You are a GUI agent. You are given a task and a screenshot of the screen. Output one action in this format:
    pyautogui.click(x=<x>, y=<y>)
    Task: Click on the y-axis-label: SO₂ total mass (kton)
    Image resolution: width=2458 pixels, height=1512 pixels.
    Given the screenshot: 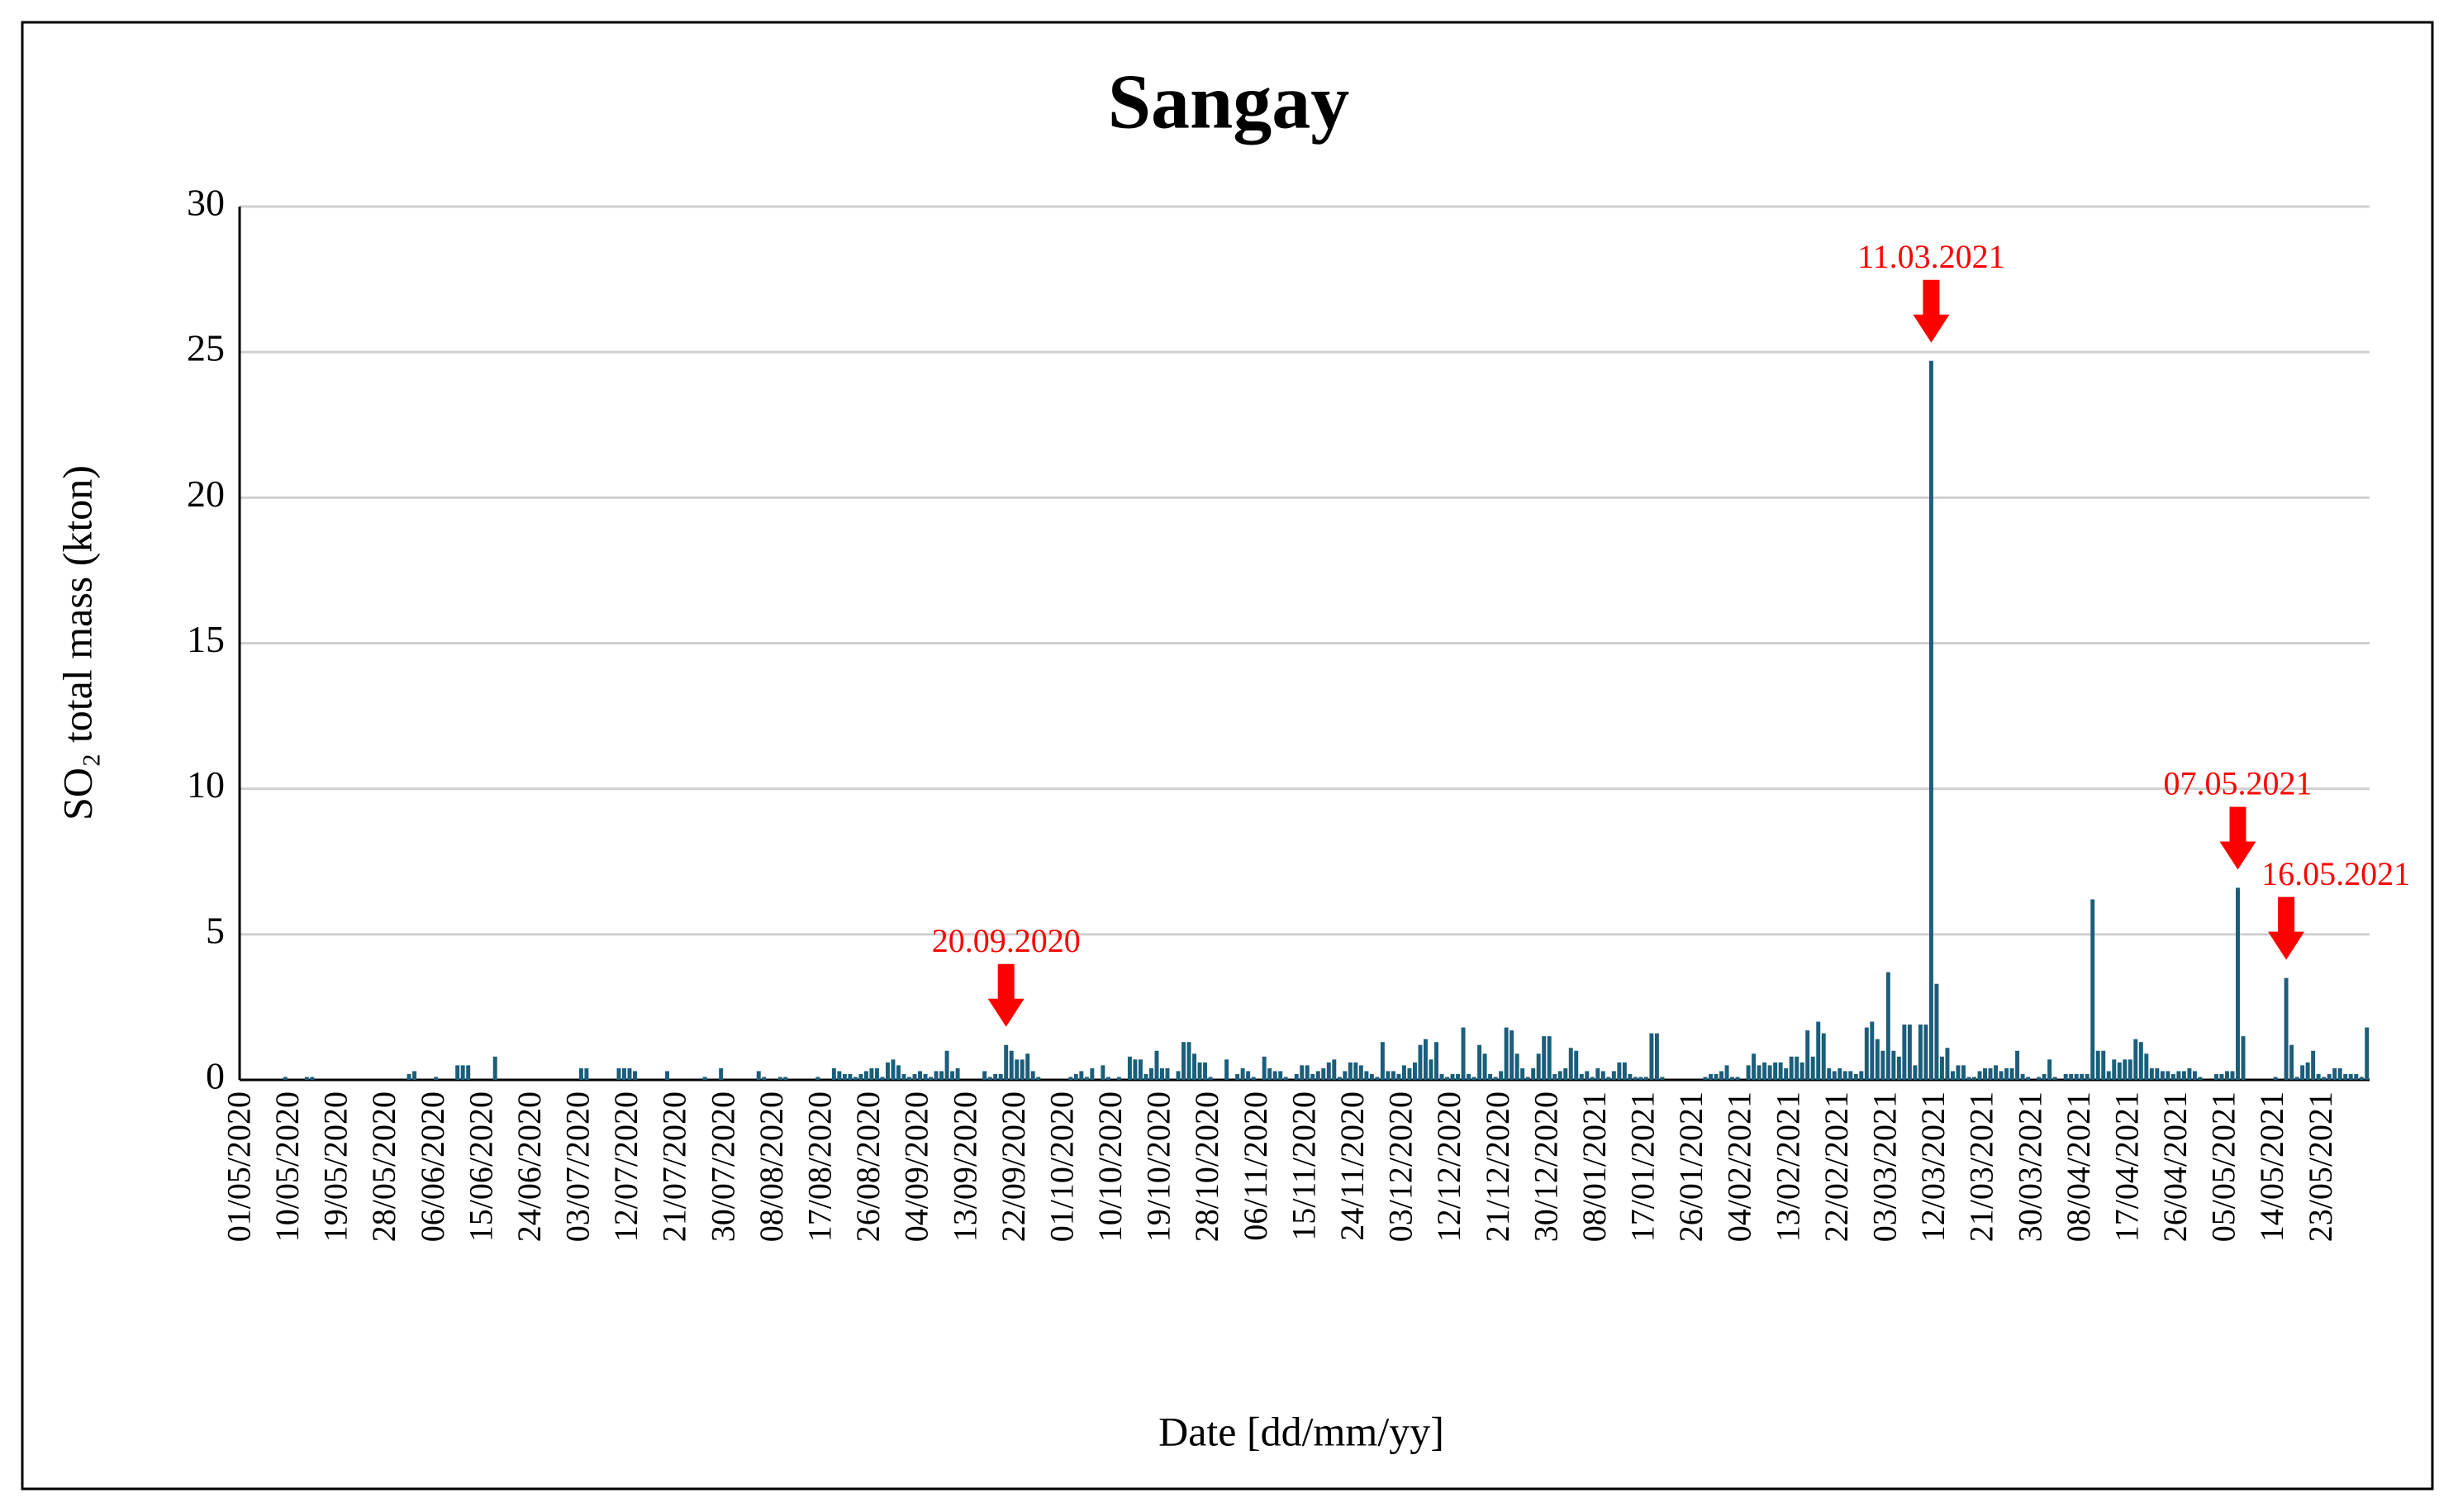 What is the action you would take?
    pyautogui.click(x=77, y=642)
    